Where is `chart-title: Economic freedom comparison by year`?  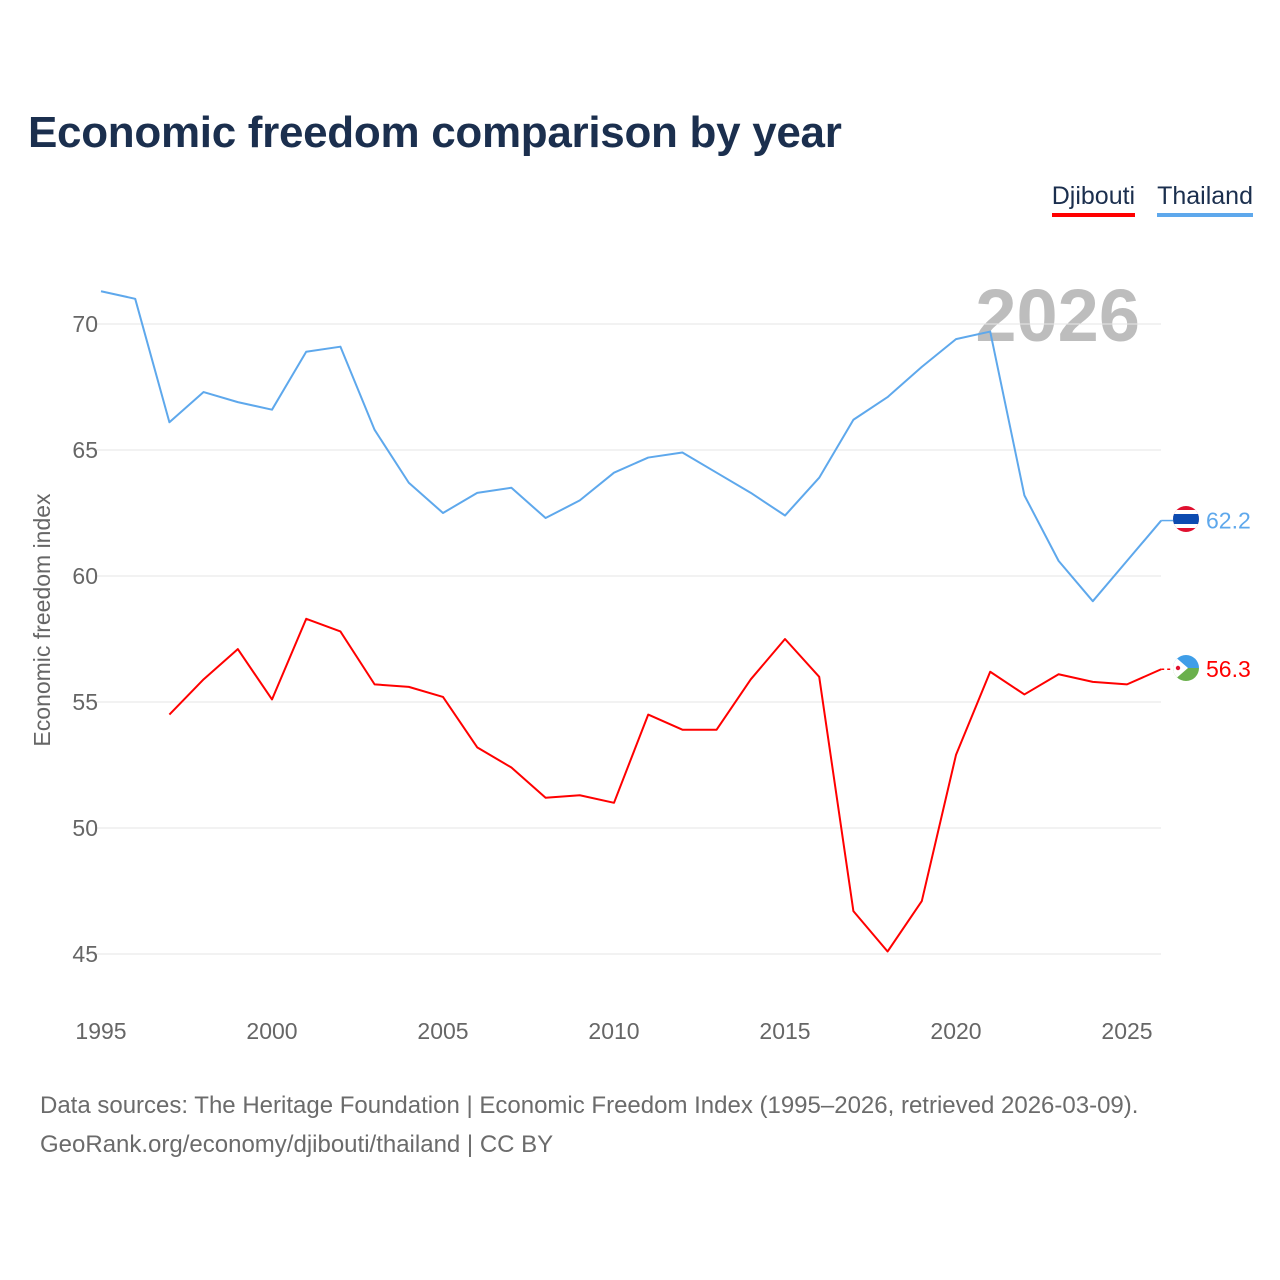 chart-title: Economic freedom comparison by year is located at coordinates (435, 132).